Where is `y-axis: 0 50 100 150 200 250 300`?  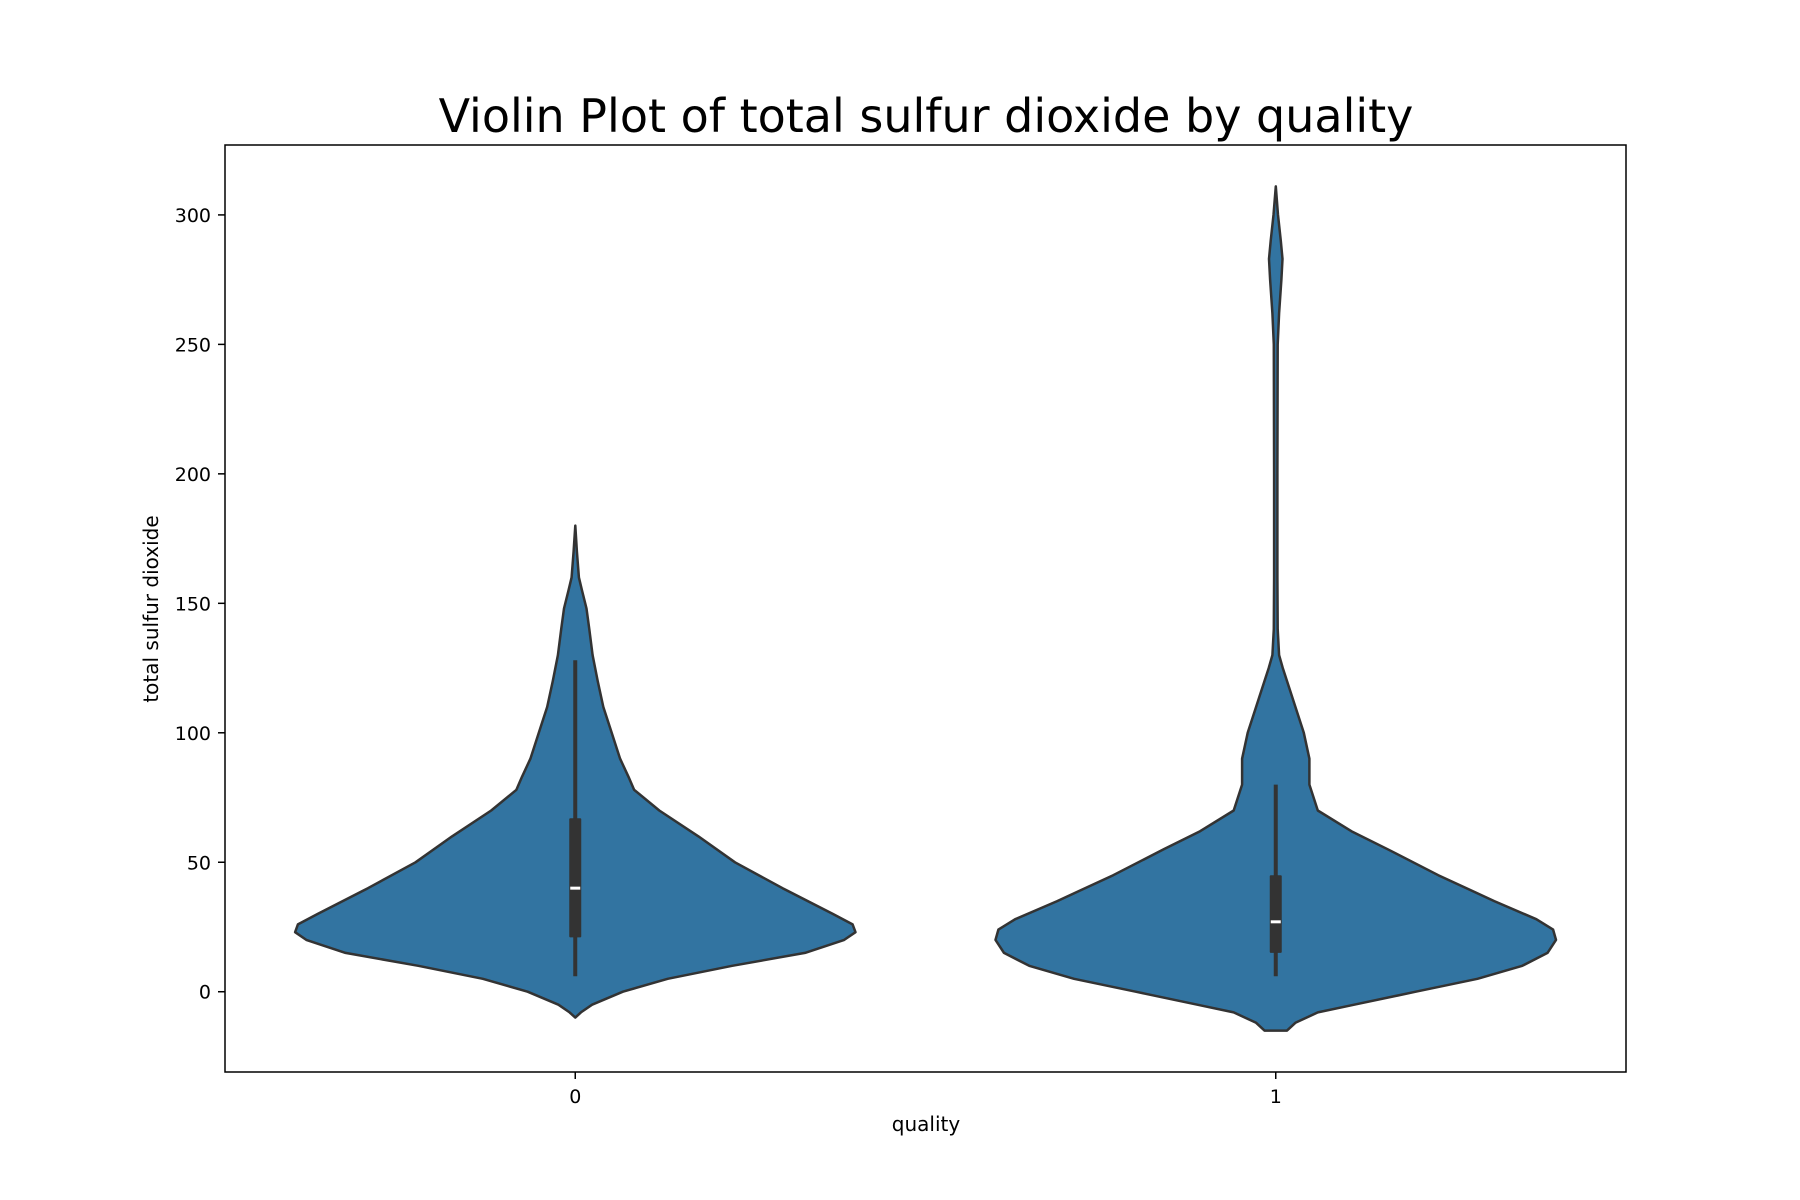 y-axis: 0 50 100 150 200 250 300 is located at coordinates (200, 604).